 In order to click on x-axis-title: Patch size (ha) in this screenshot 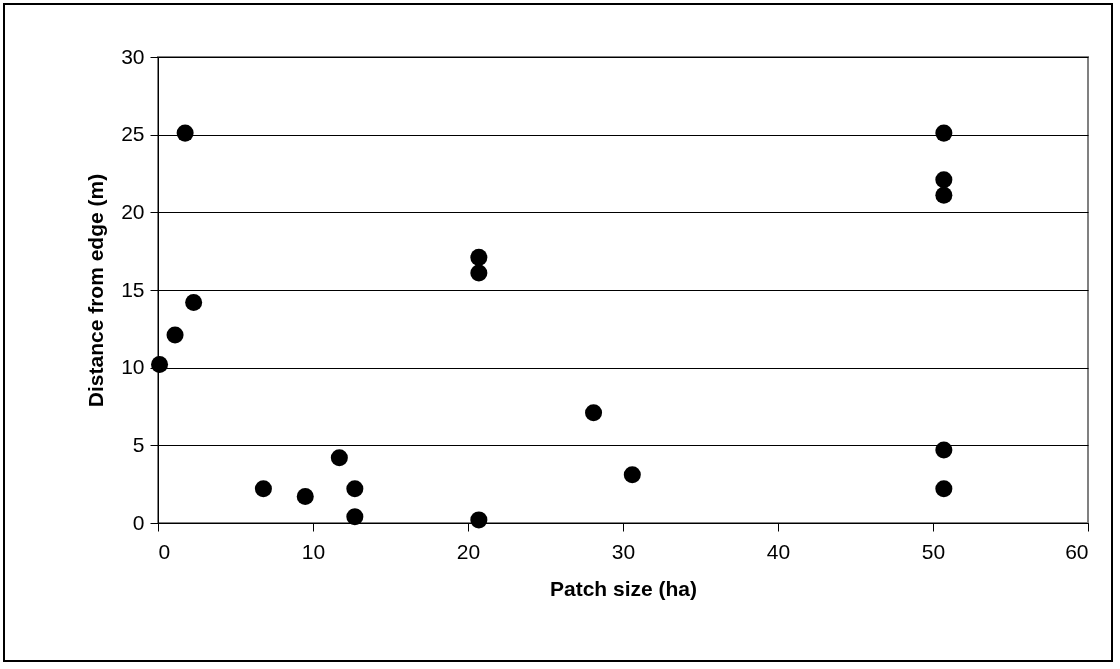, I will do `click(623, 588)`.